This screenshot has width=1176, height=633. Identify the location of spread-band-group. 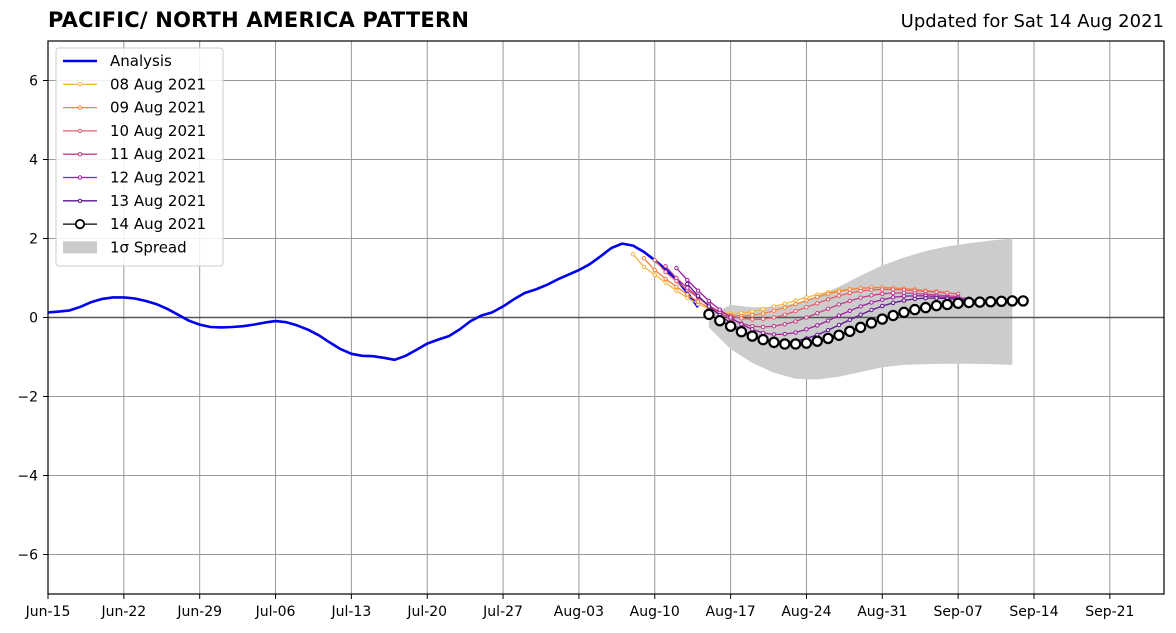
(860, 309).